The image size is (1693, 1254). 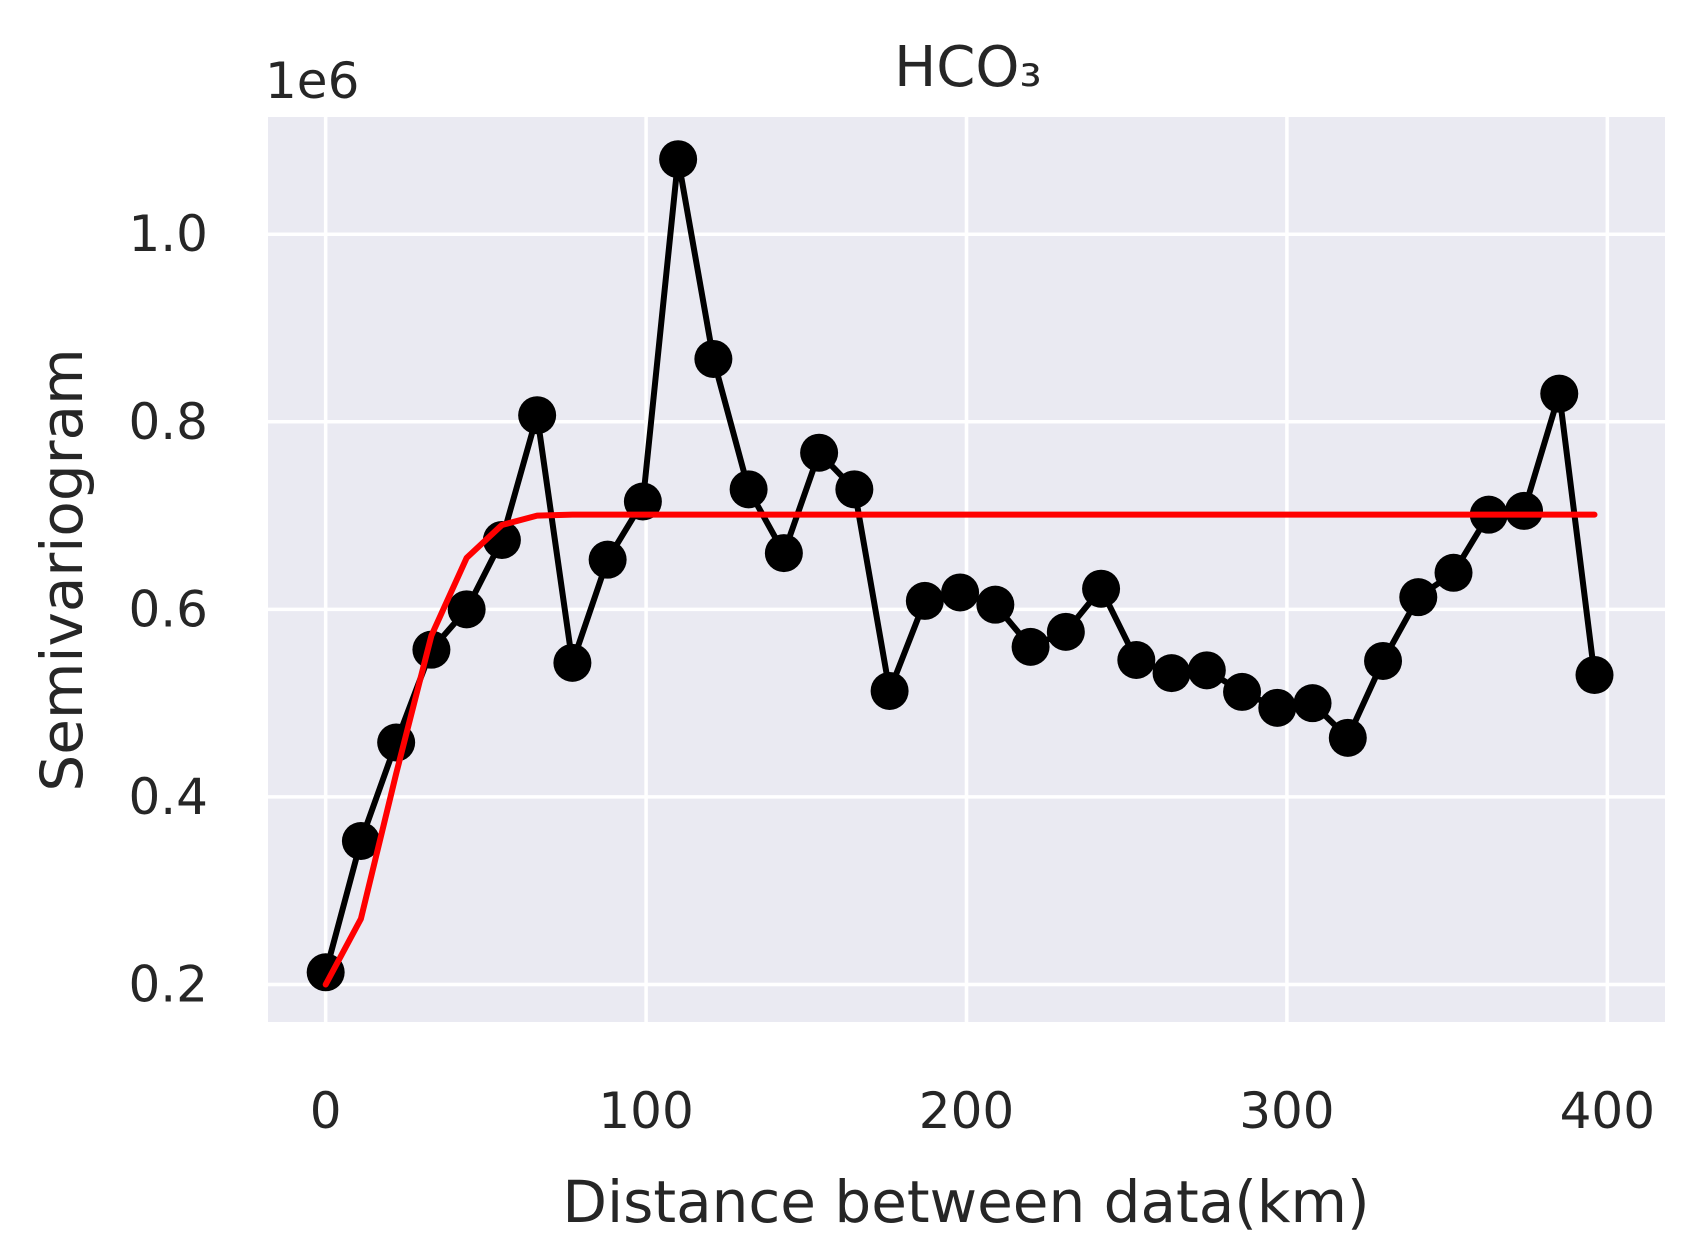 I want to click on x-tick-label: 300, so click(x=1286, y=1111).